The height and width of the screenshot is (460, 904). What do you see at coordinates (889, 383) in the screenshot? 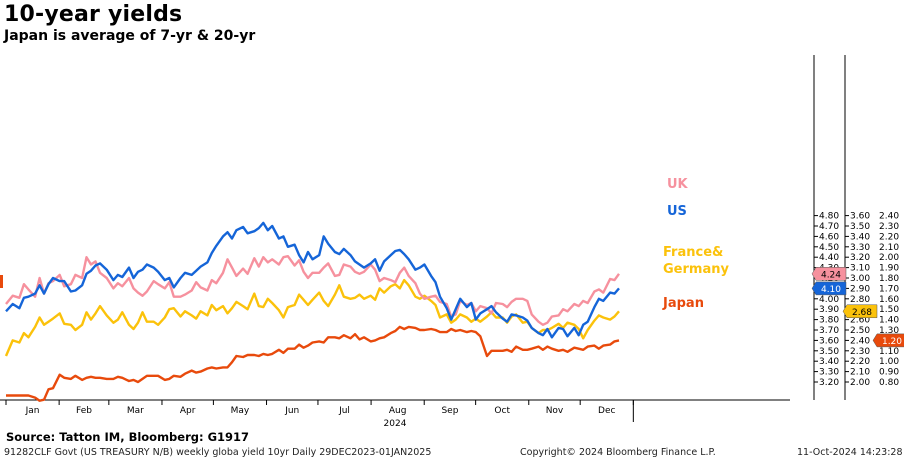
I see `y-right-tick-label-japan: 0.80` at bounding box center [889, 383].